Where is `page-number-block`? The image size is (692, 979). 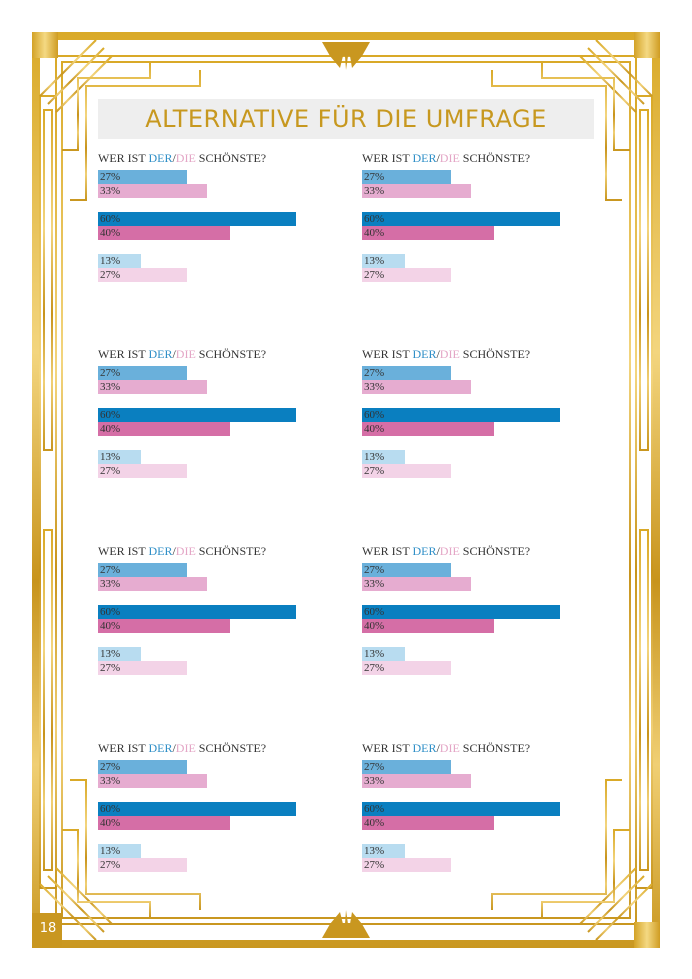
page-number-block is located at coordinates (47, 930).